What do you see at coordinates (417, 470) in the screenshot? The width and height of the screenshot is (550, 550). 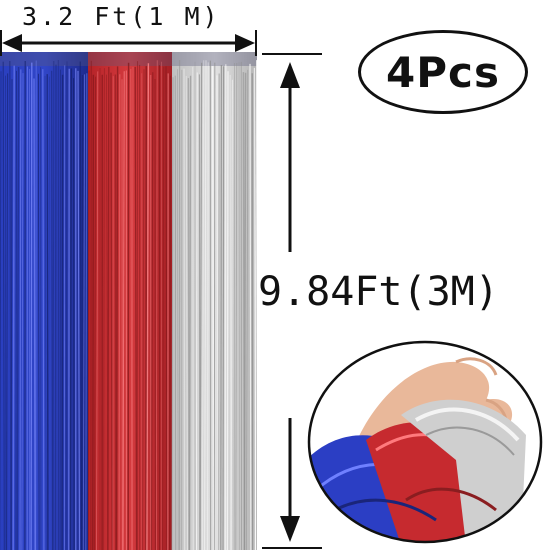 I see `fringe-bundle` at bounding box center [417, 470].